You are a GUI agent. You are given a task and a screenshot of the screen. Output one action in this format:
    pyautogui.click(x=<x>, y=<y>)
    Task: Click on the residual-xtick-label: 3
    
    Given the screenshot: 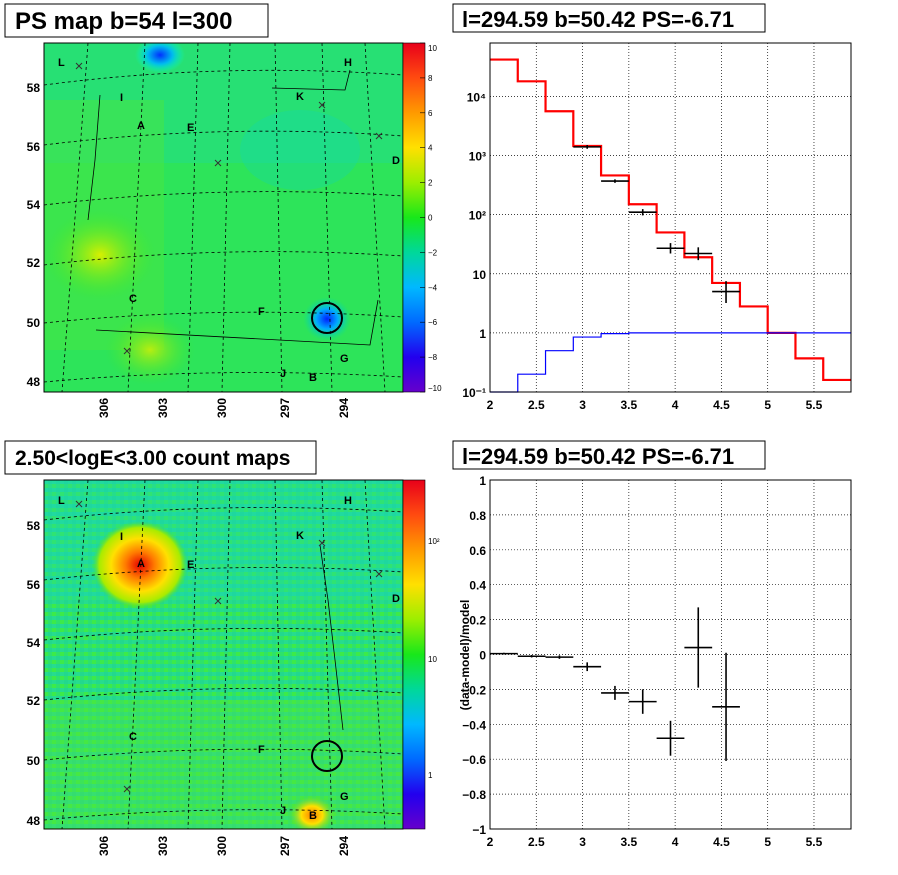 What is the action you would take?
    pyautogui.click(x=582, y=842)
    